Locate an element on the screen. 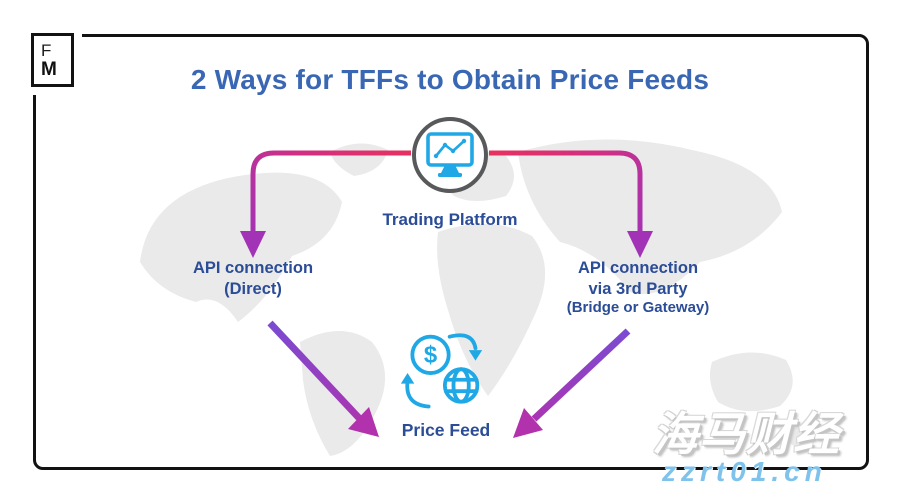 Image resolution: width=900 pixels, height=499 pixels. trading-platform-node is located at coordinates (450, 155).